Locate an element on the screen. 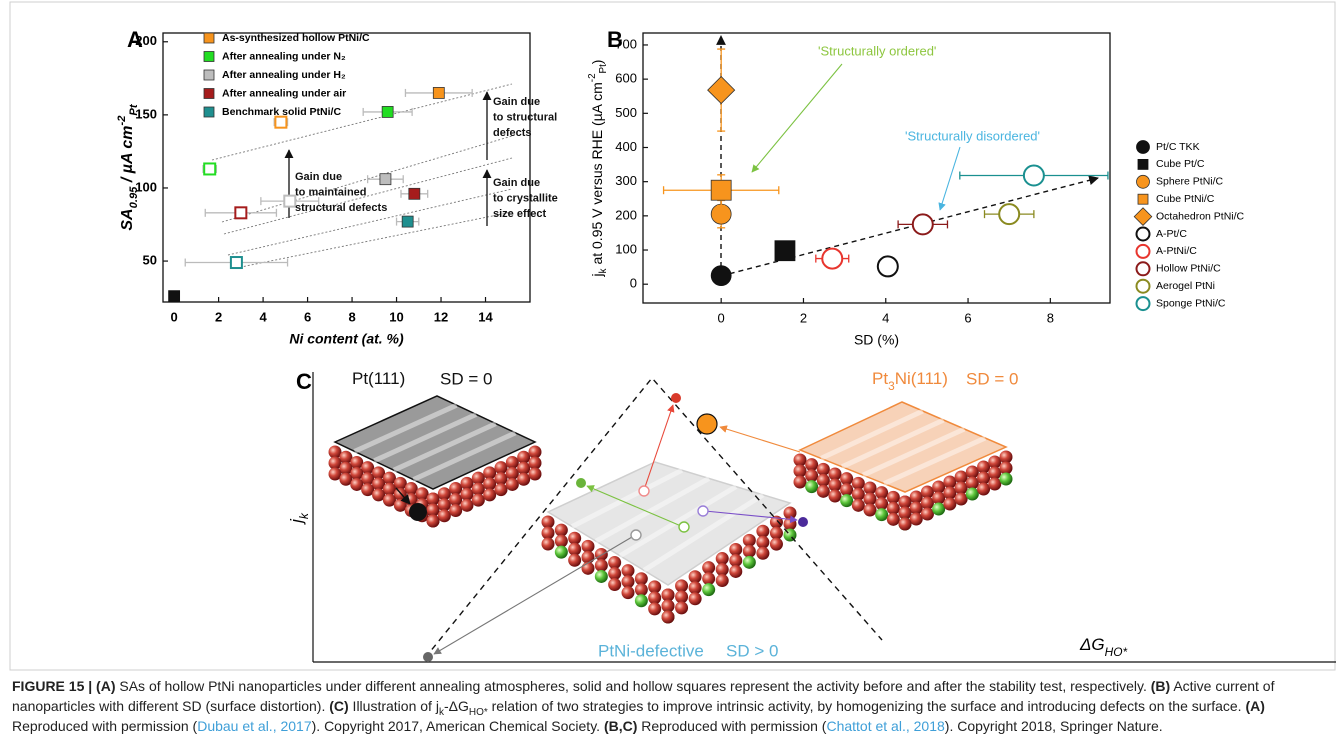  x-tick-label: 14 is located at coordinates (485, 316).